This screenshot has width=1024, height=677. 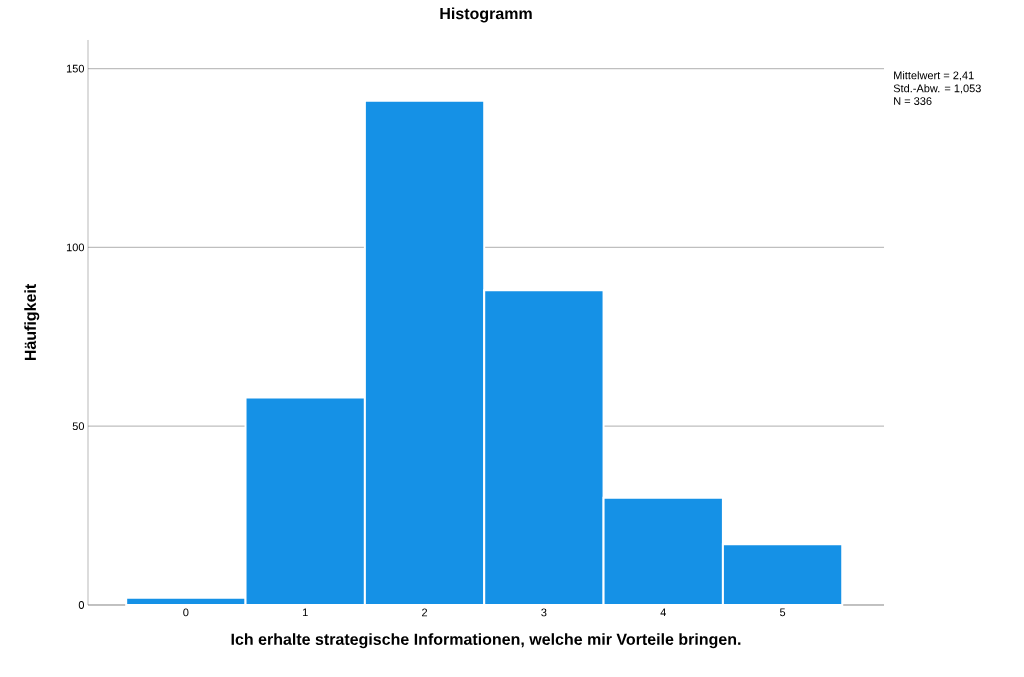 What do you see at coordinates (913, 101) in the screenshot?
I see `text: N = 336` at bounding box center [913, 101].